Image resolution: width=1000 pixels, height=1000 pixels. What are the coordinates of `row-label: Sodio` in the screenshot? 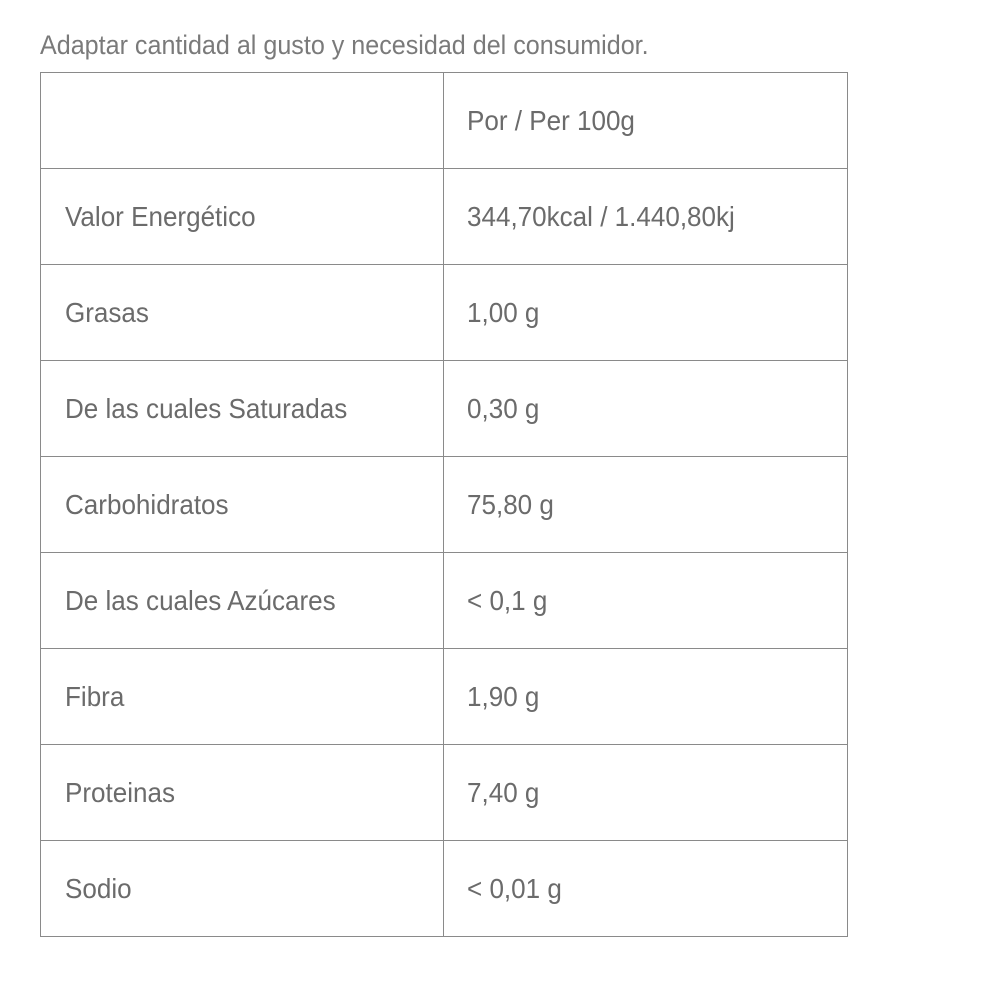 It's located at (242, 888).